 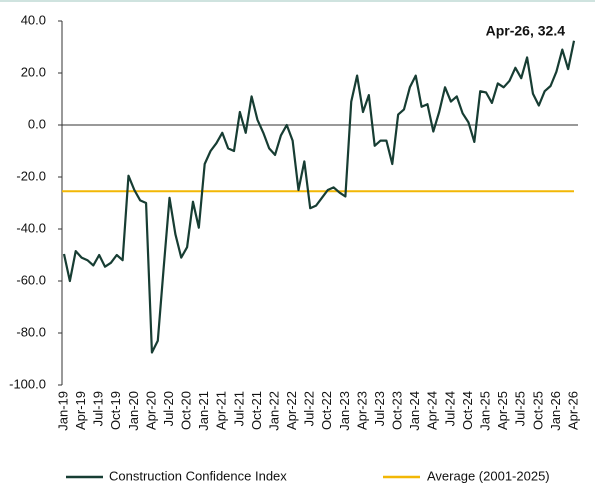 I want to click on x-tick-label: Jan-19, so click(x=62, y=411).